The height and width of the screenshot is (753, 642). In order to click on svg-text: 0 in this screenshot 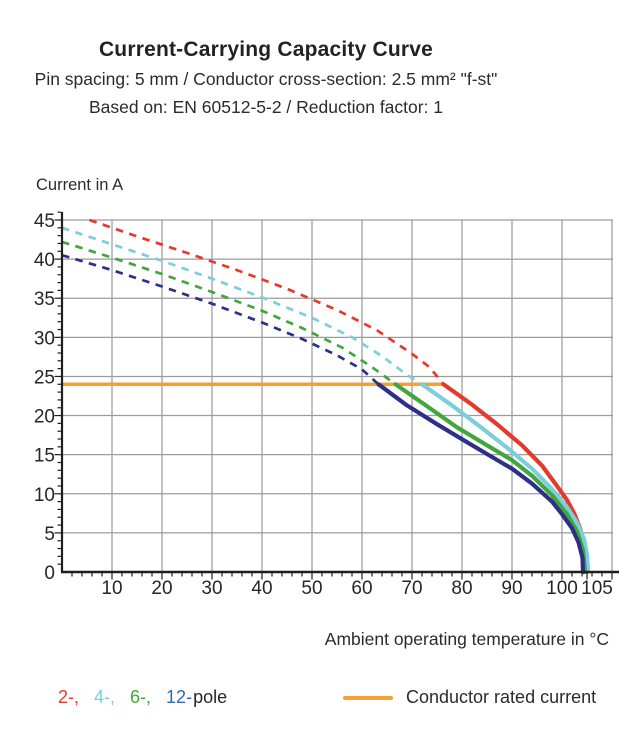, I will do `click(49, 573)`.